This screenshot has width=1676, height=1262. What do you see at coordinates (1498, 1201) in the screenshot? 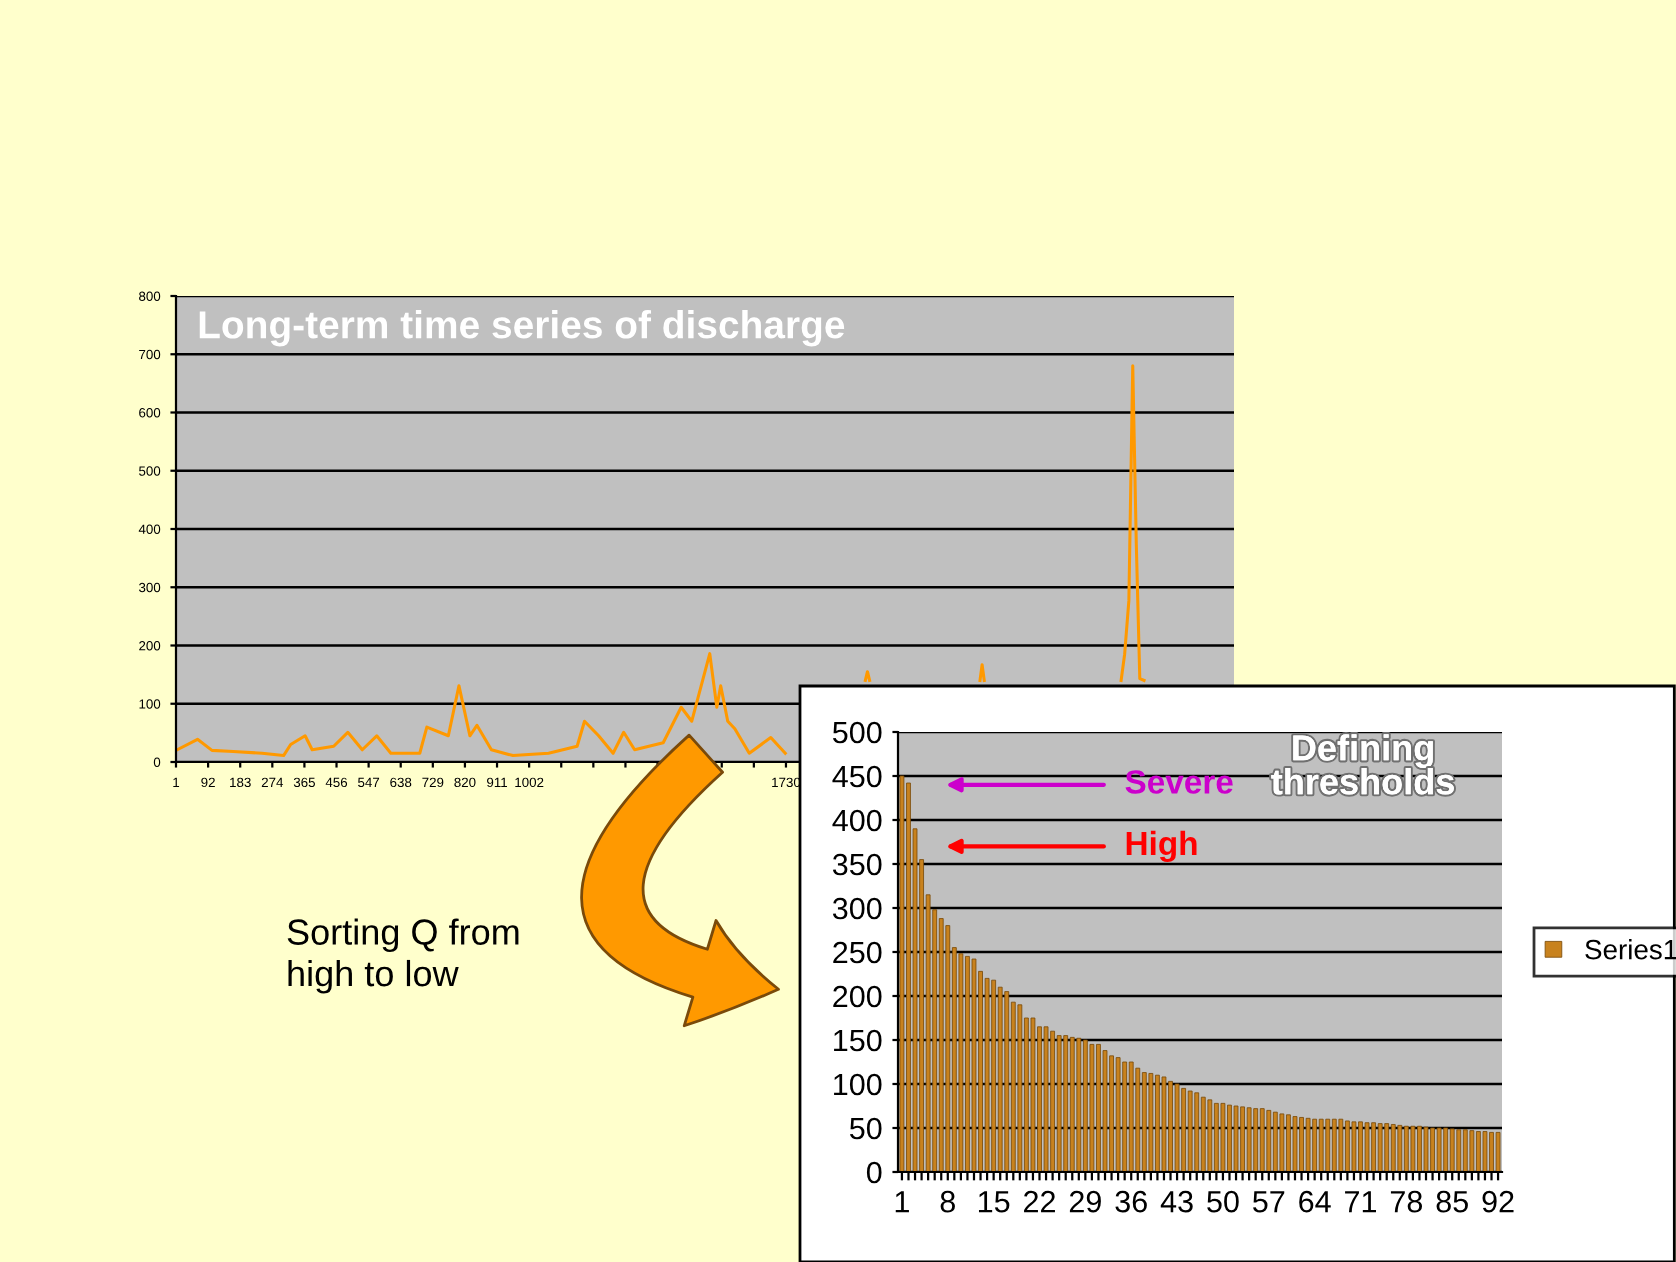
I see `x-tick-label: 92` at bounding box center [1498, 1201].